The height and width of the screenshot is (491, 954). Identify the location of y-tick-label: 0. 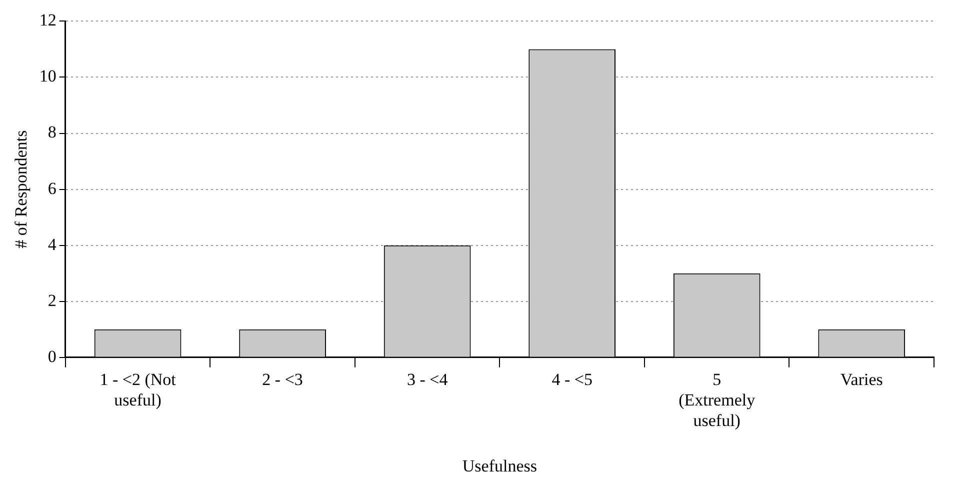
(52, 356).